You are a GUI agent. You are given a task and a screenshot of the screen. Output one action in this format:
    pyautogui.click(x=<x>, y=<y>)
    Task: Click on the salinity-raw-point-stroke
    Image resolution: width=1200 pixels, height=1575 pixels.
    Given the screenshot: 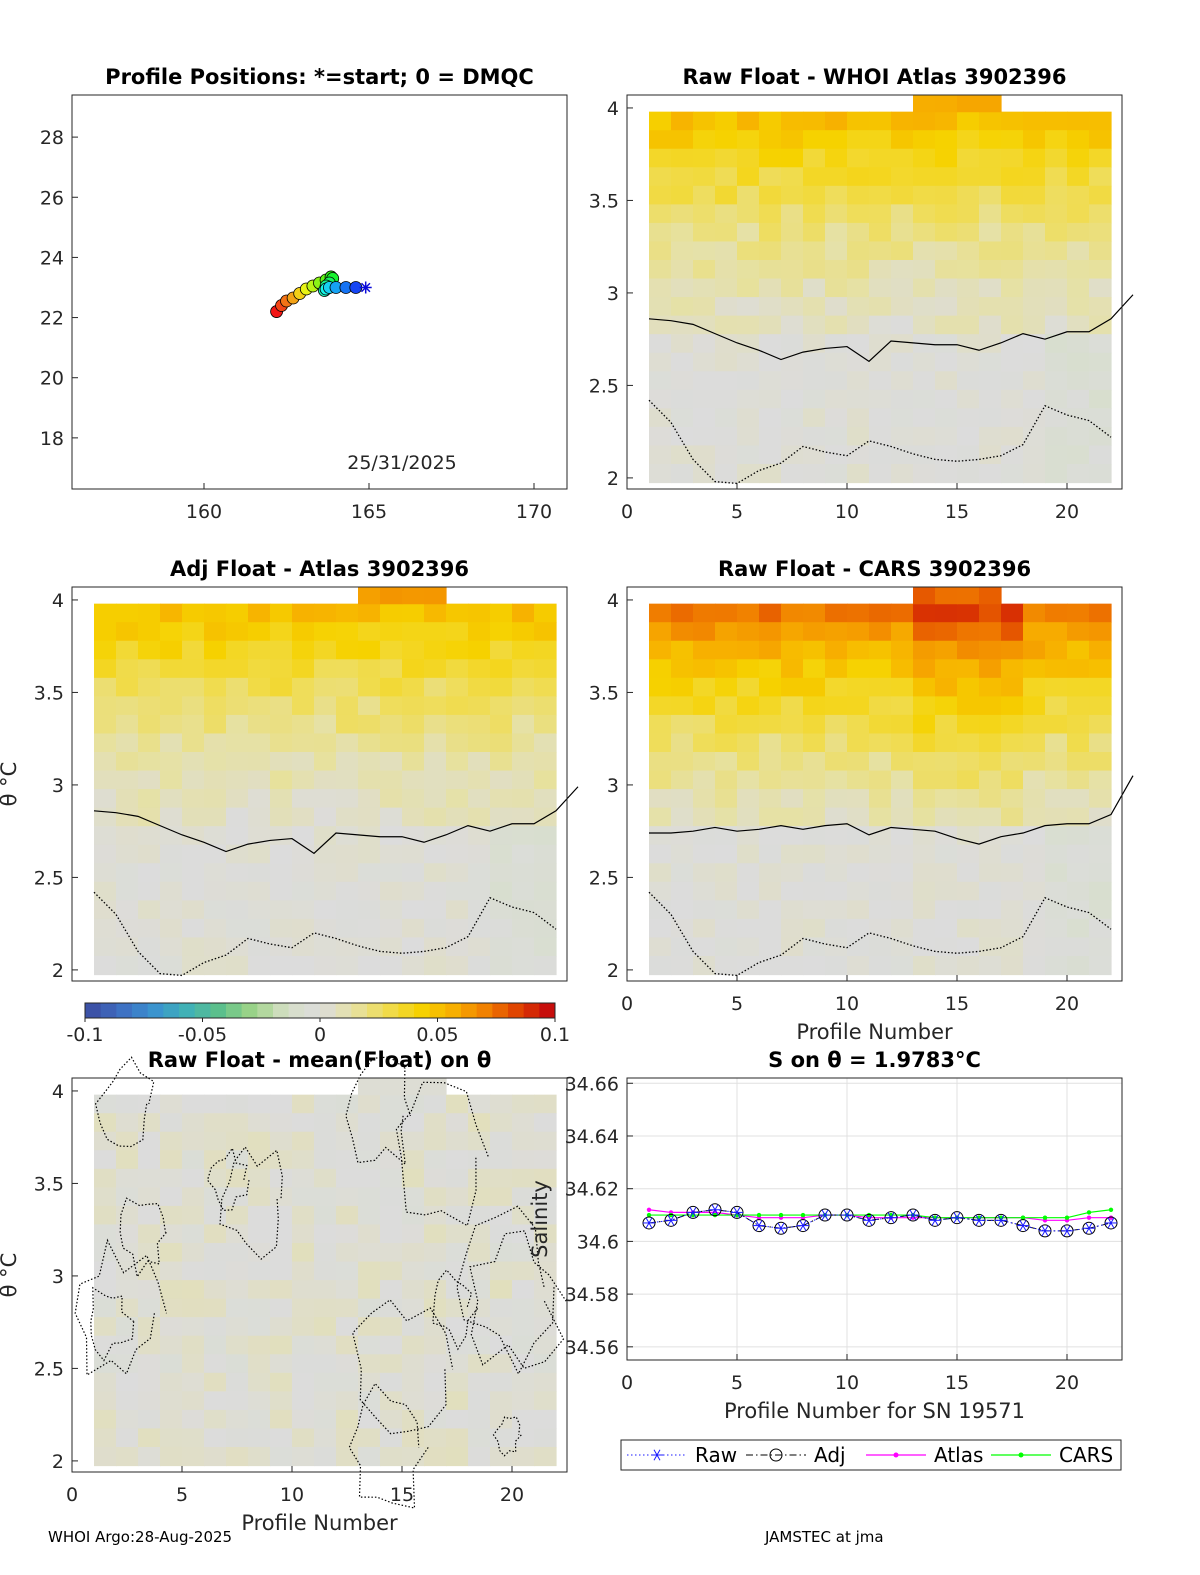 What is the action you would take?
    pyautogui.click(x=1023, y=1226)
    